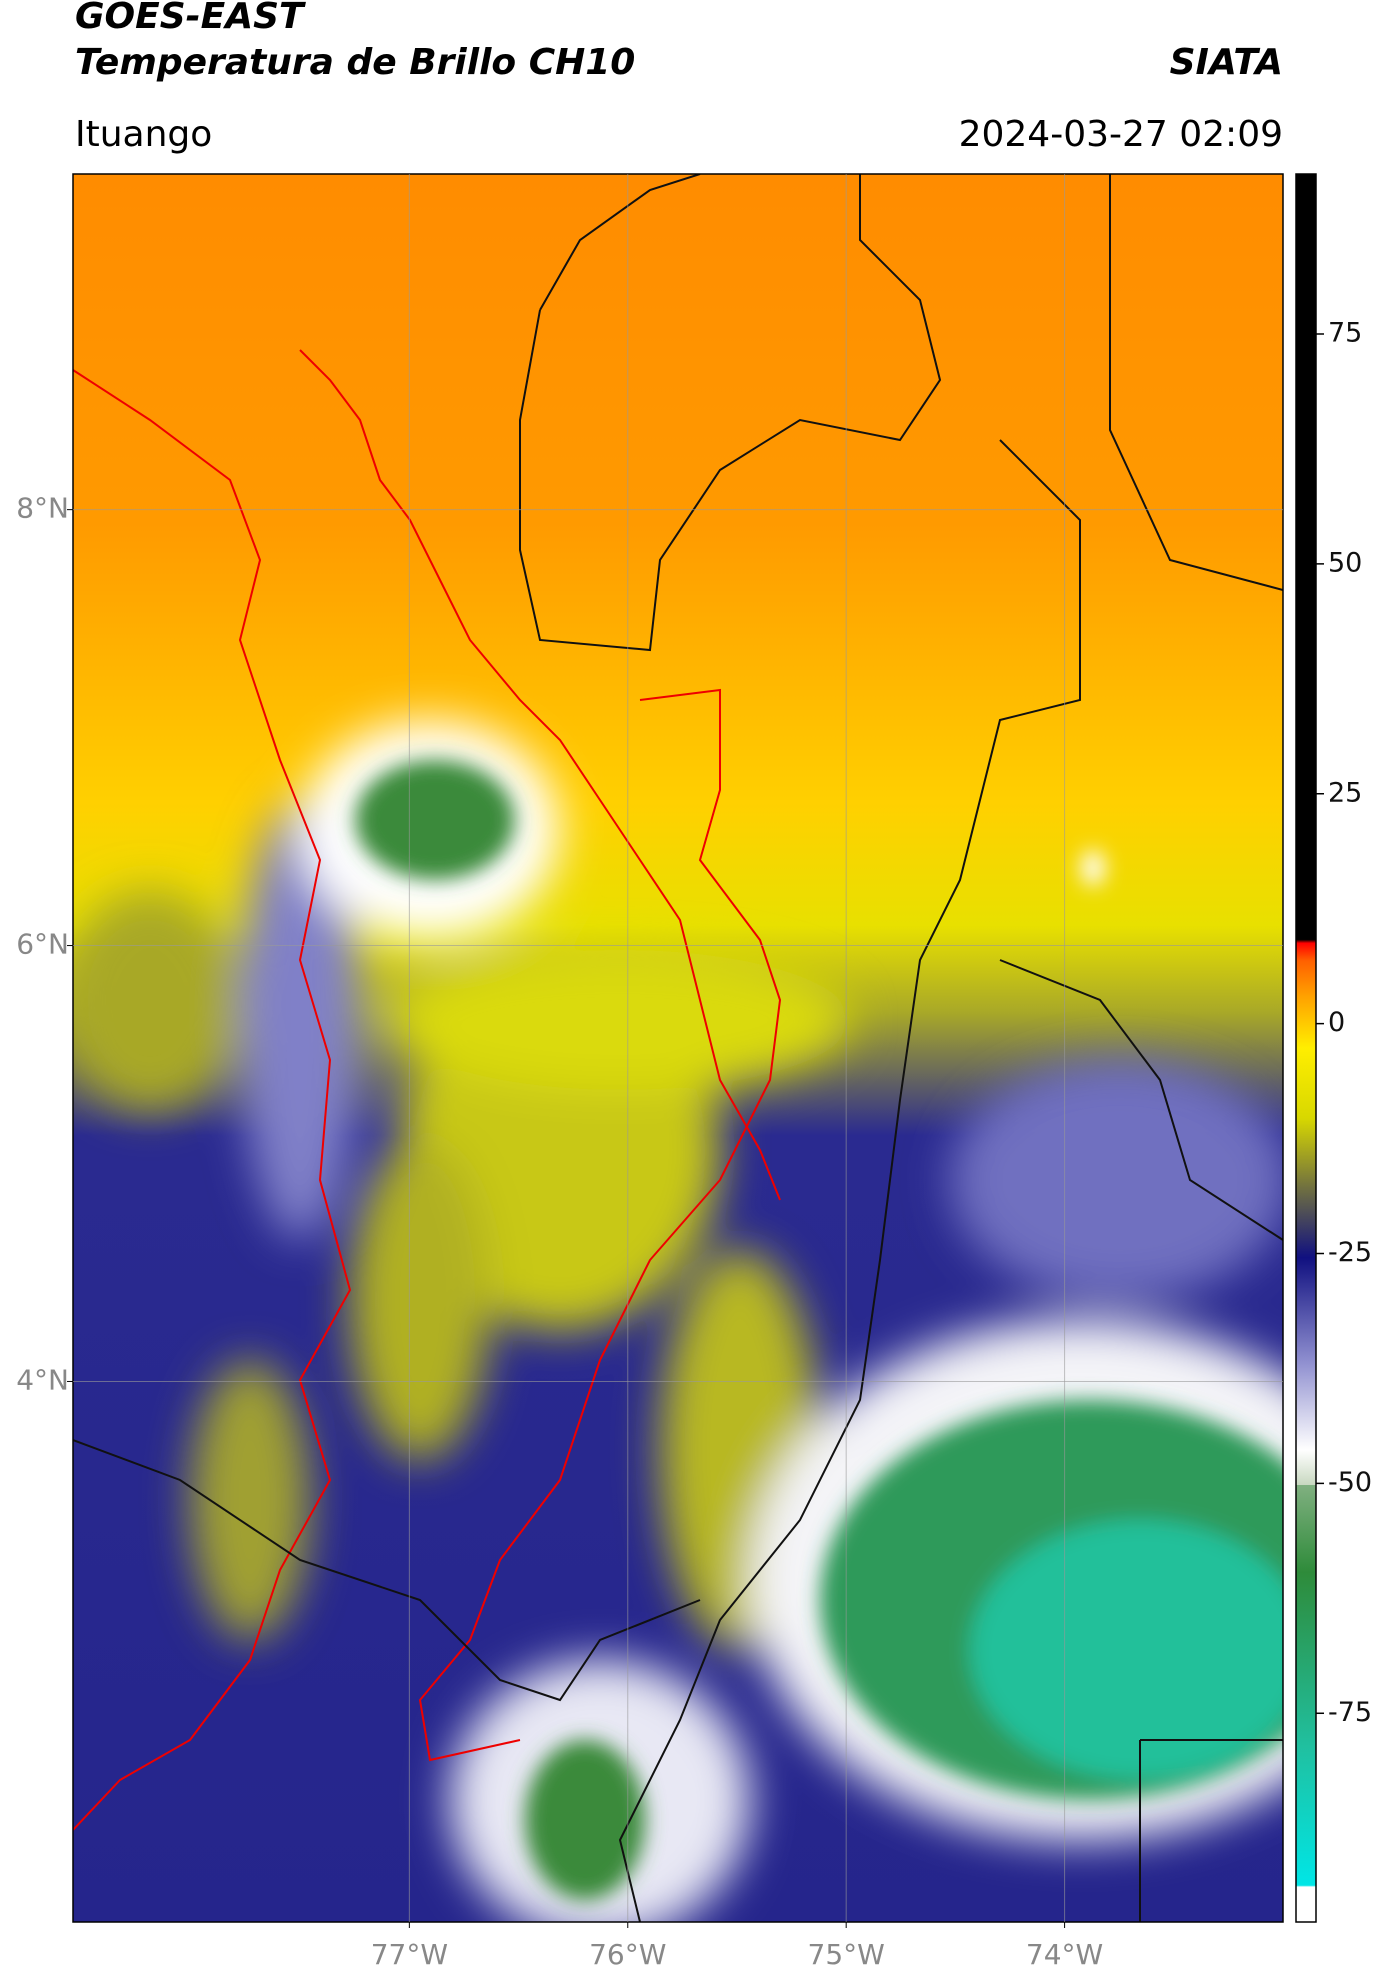  What do you see at coordinates (1121, 134) in the screenshot?
I see `datetime: 2024-03-27 02:09` at bounding box center [1121, 134].